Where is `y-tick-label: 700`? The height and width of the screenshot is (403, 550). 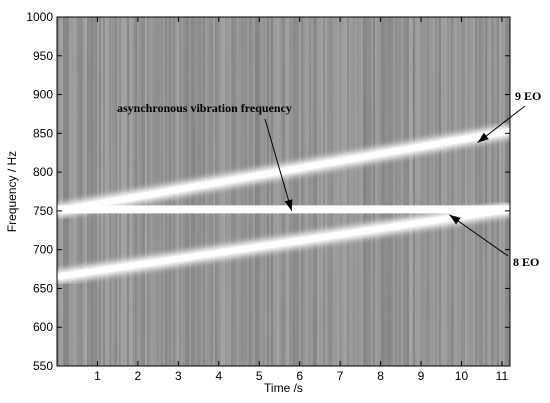
y-tick-label: 700 is located at coordinates (43, 250).